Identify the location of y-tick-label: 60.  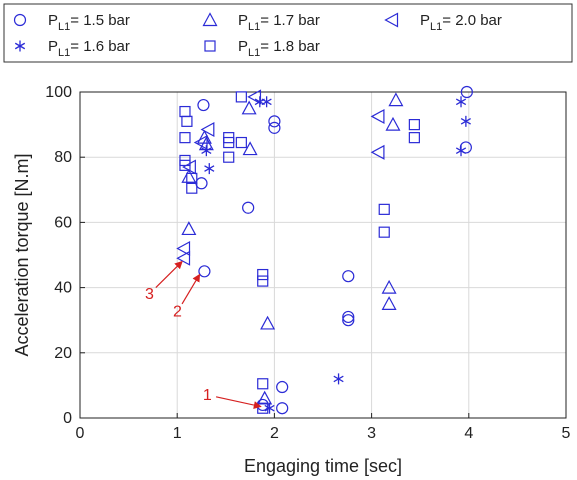
(63, 222).